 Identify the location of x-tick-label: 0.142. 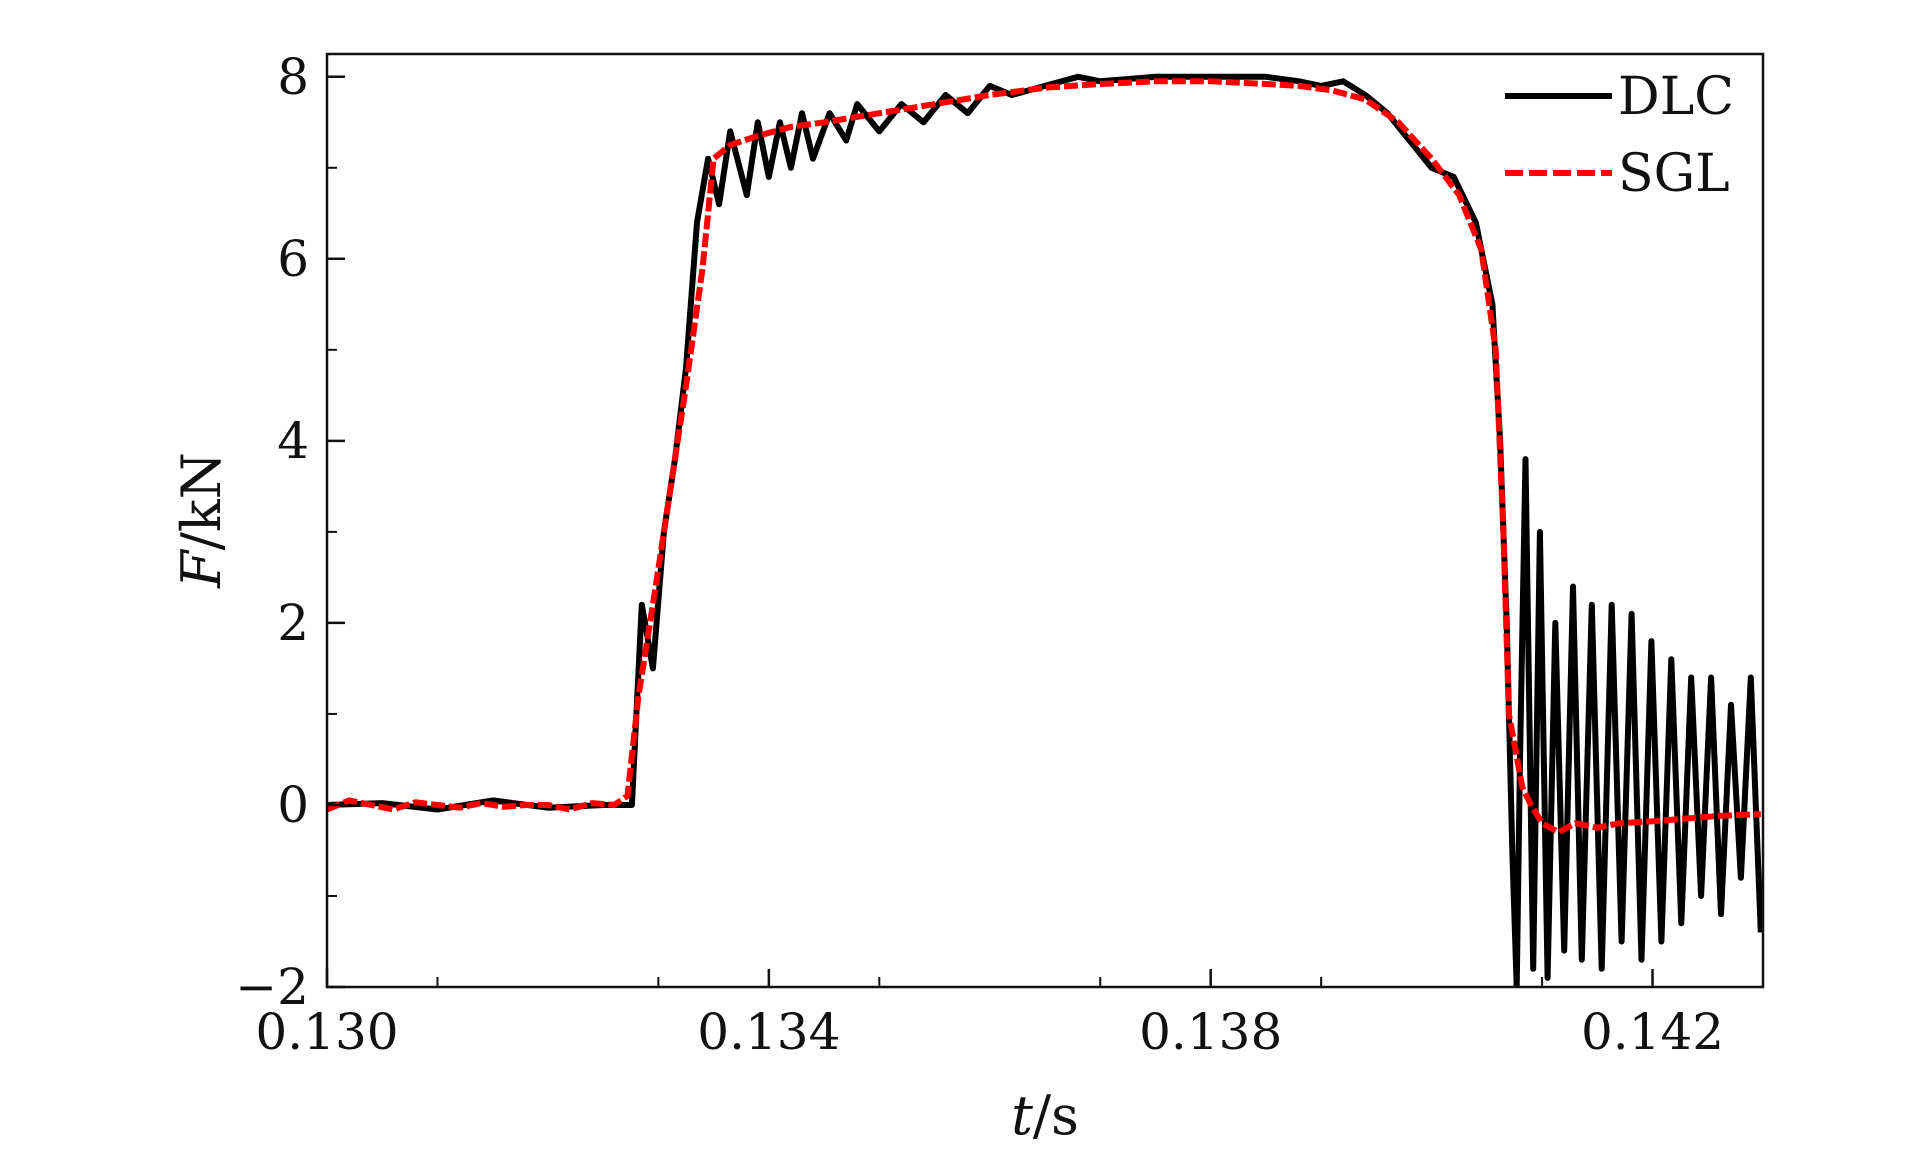
(1652, 1032).